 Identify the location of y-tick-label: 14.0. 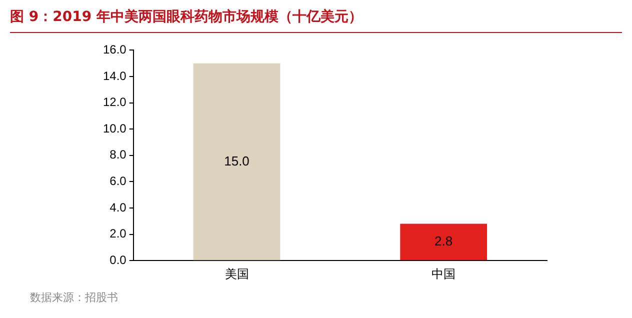
(114, 75).